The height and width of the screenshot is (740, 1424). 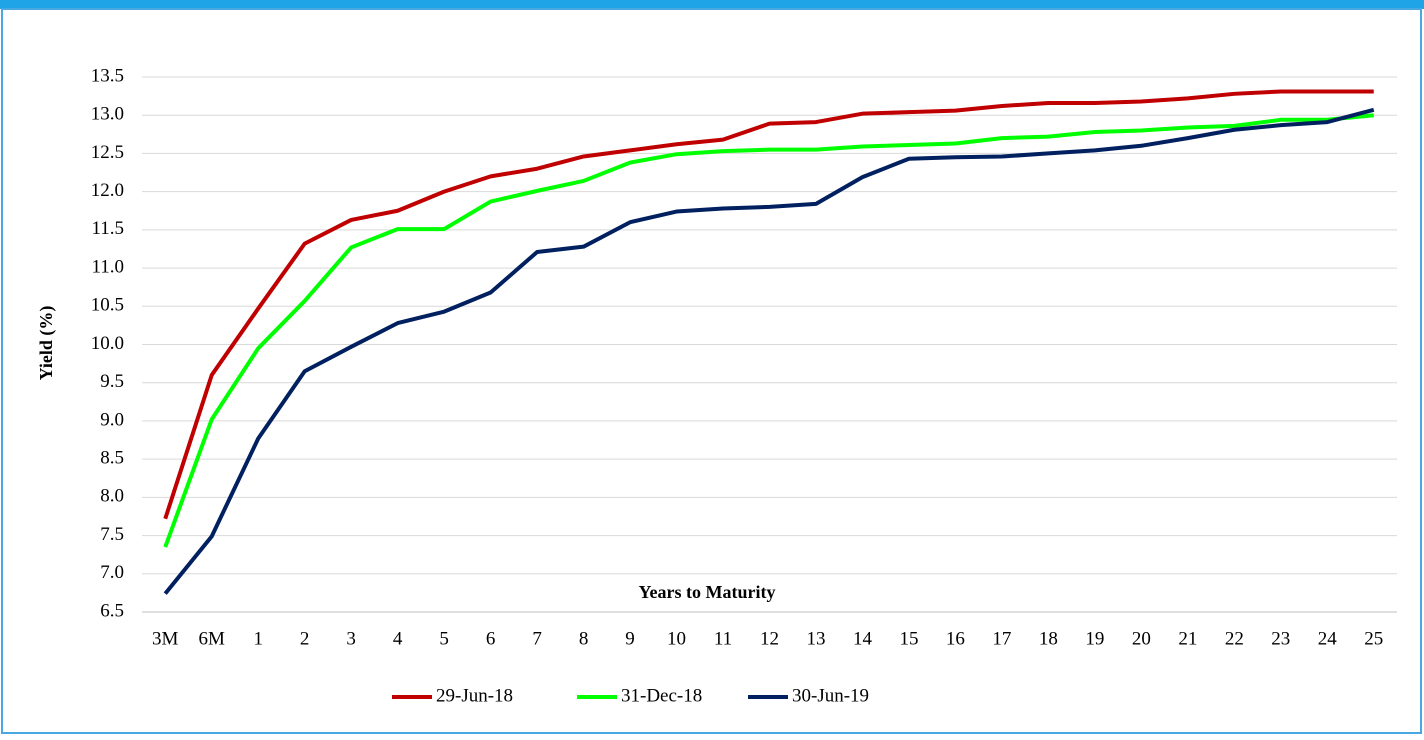 What do you see at coordinates (107, 343) in the screenshot?
I see `y-tick-label: 10.0` at bounding box center [107, 343].